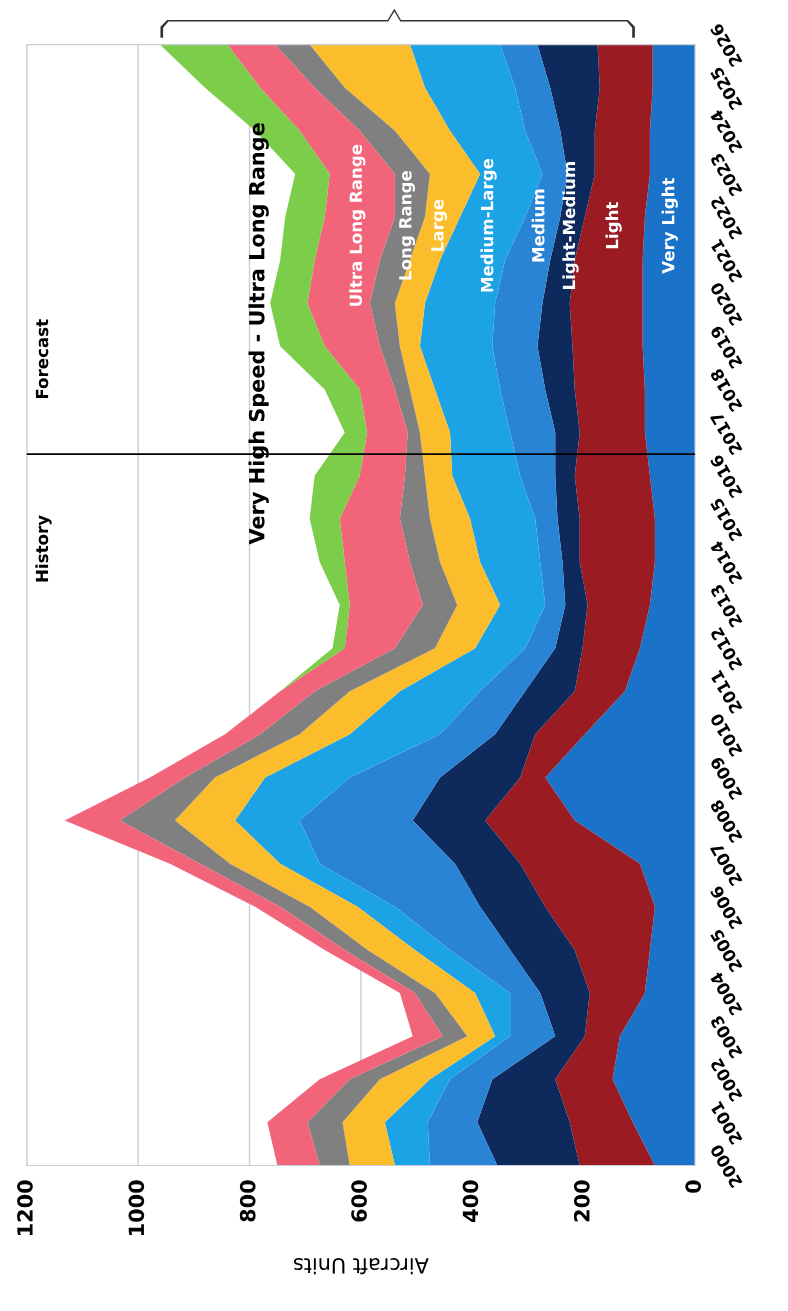 Image resolution: width=788 pixels, height=1311 pixels. I want to click on x-tick-label: 0, so click(693, 1186).